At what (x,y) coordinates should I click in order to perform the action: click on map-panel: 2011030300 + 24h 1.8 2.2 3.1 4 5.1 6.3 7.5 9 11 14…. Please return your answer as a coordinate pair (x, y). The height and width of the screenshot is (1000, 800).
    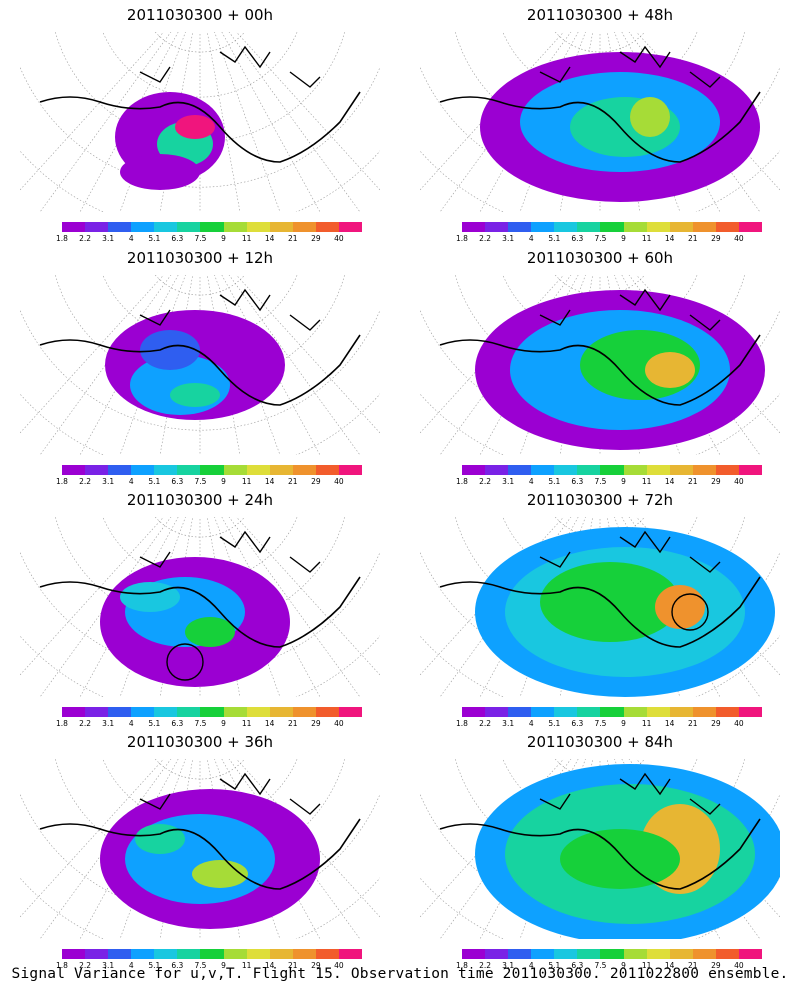
    Looking at the image, I should click on (200, 606).